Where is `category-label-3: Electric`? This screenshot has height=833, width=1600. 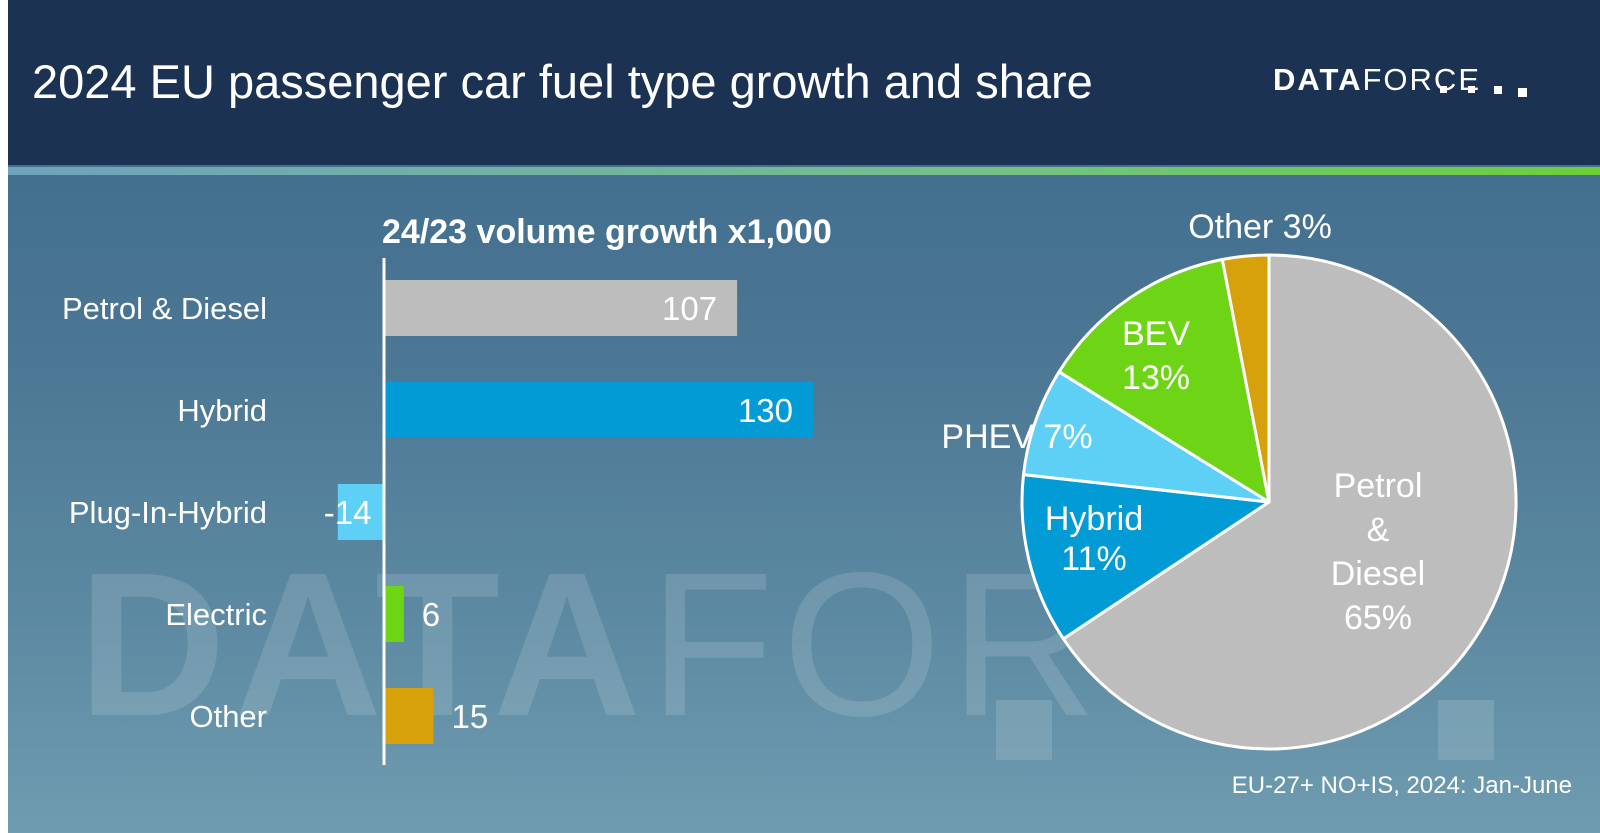
category-label-3: Electric is located at coordinates (216, 614).